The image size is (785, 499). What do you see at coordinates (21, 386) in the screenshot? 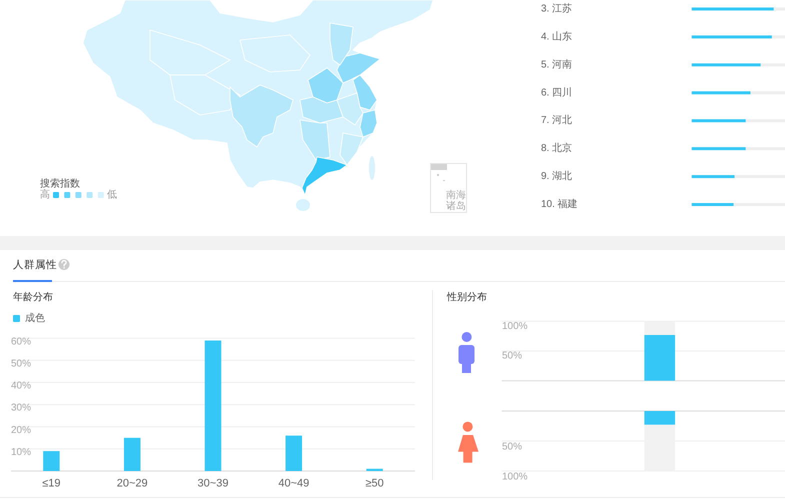
I see `tick-label: 40%` at bounding box center [21, 386].